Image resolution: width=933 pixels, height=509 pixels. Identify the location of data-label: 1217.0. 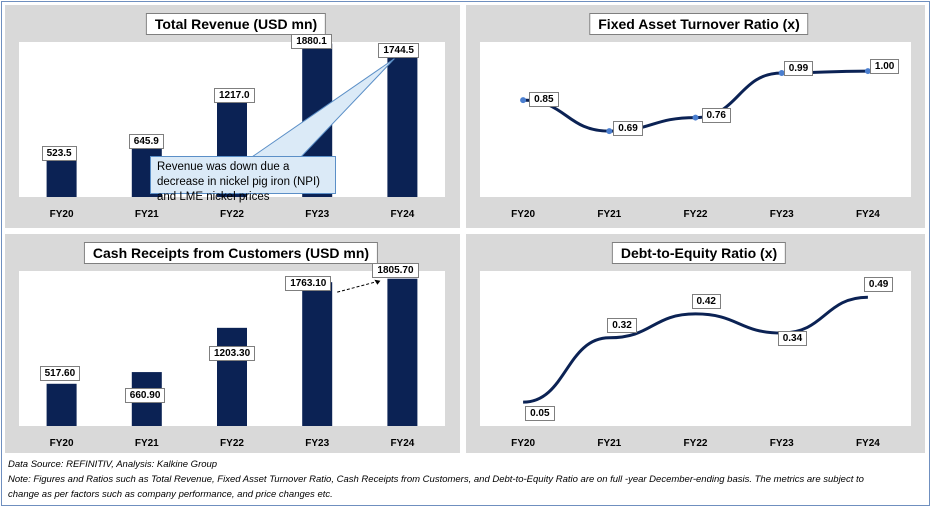
(234, 95).